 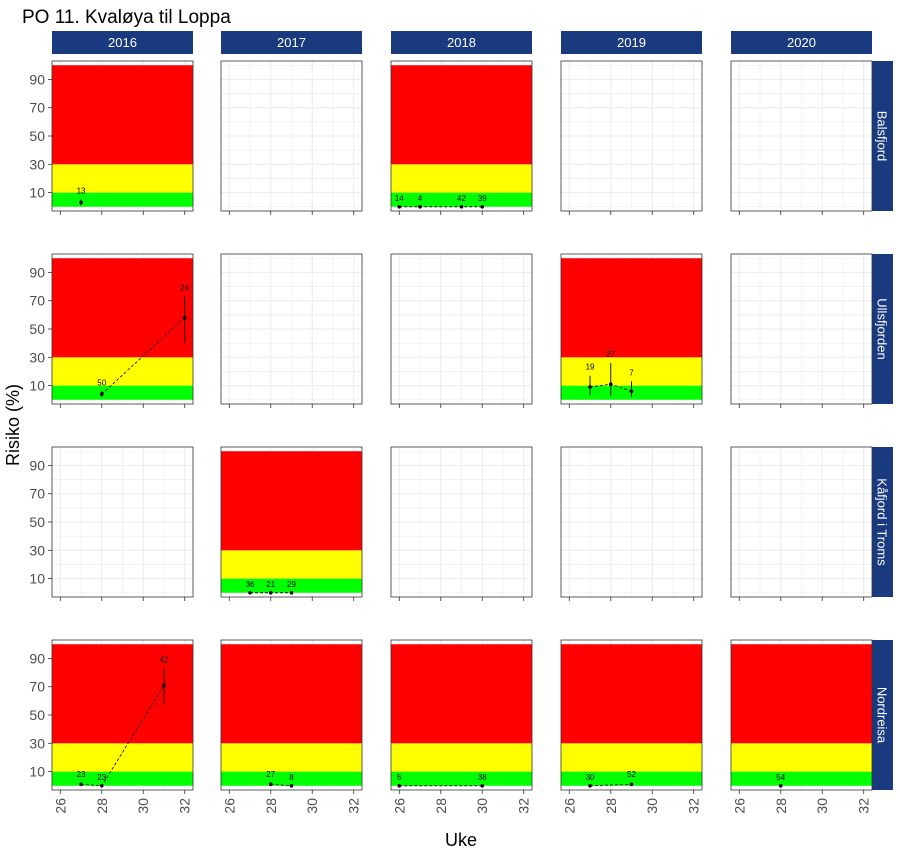 What do you see at coordinates (291, 136) in the screenshot?
I see `panel-border-2017-balsfjord` at bounding box center [291, 136].